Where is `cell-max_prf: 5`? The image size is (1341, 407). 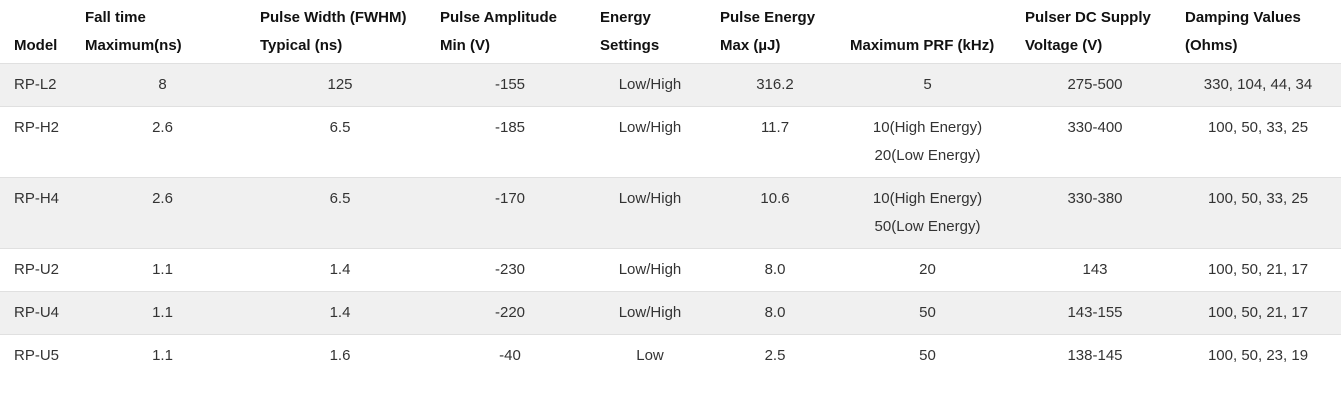
cell-max_prf: 5 is located at coordinates (927, 85).